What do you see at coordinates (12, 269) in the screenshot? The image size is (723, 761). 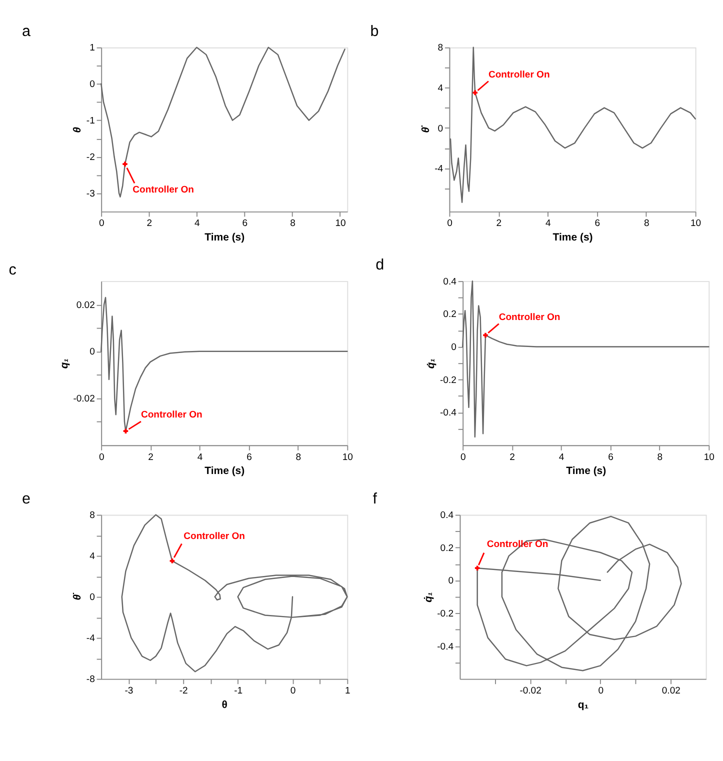 I see `chart-title: c` at bounding box center [12, 269].